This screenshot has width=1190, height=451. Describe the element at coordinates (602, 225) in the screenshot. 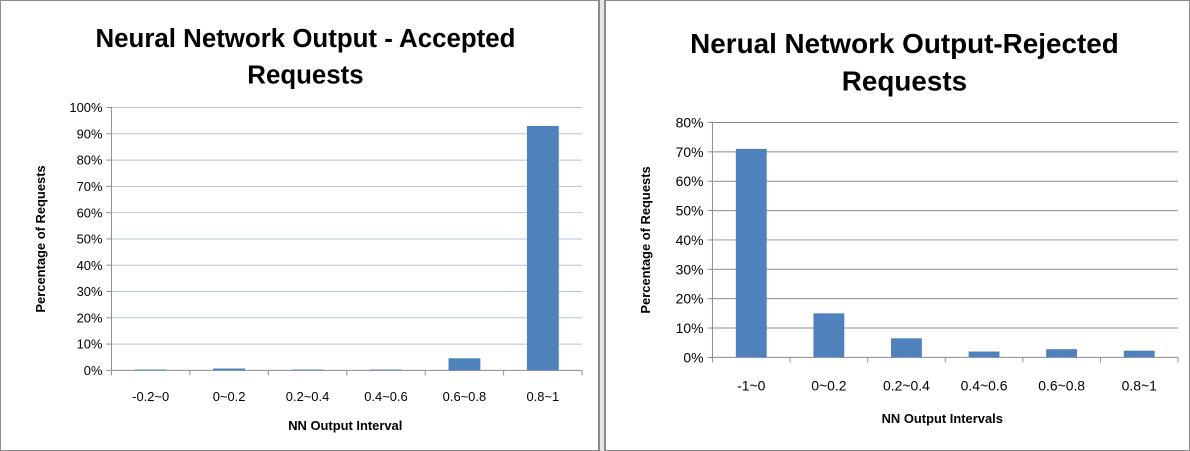

I see `panel-divider` at that location.